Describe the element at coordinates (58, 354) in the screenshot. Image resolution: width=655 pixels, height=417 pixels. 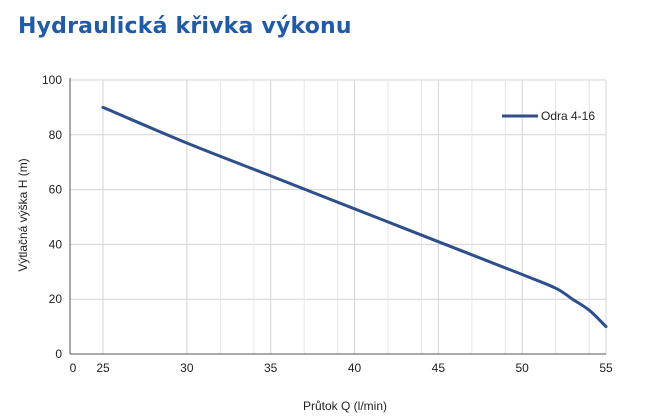
I see `y-tick-label-0: 0` at that location.